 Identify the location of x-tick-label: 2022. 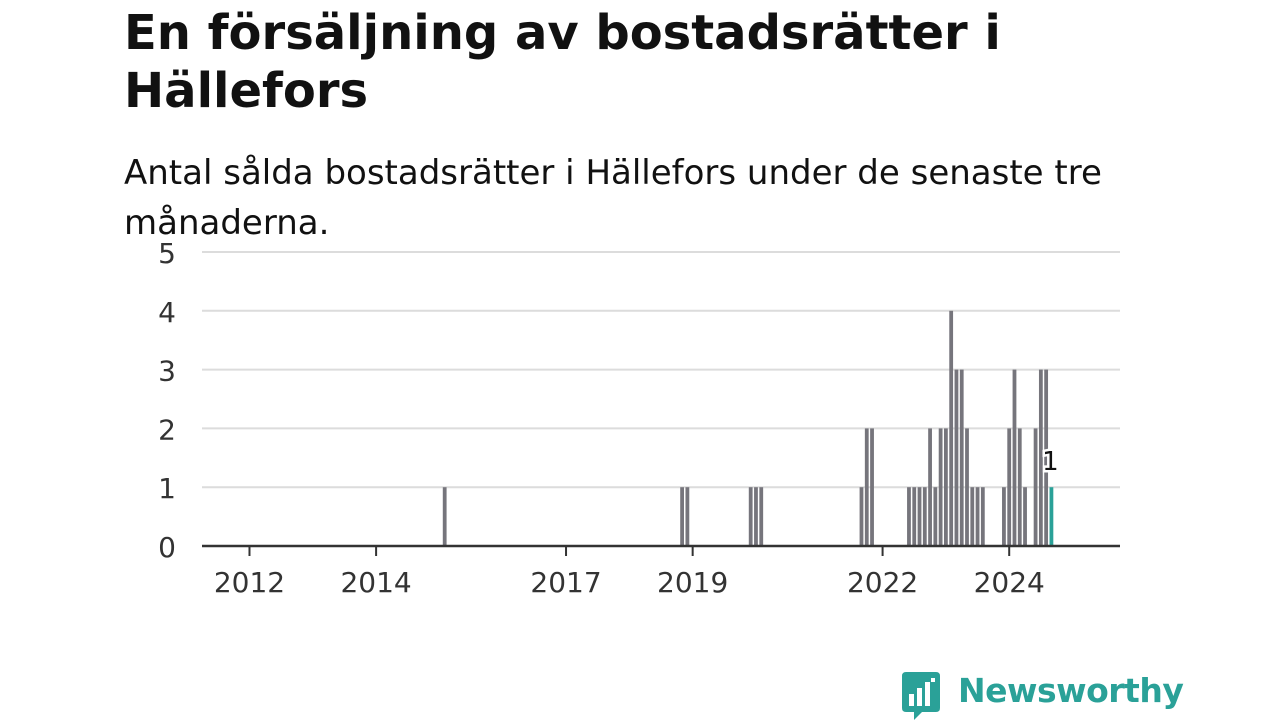
(882, 582).